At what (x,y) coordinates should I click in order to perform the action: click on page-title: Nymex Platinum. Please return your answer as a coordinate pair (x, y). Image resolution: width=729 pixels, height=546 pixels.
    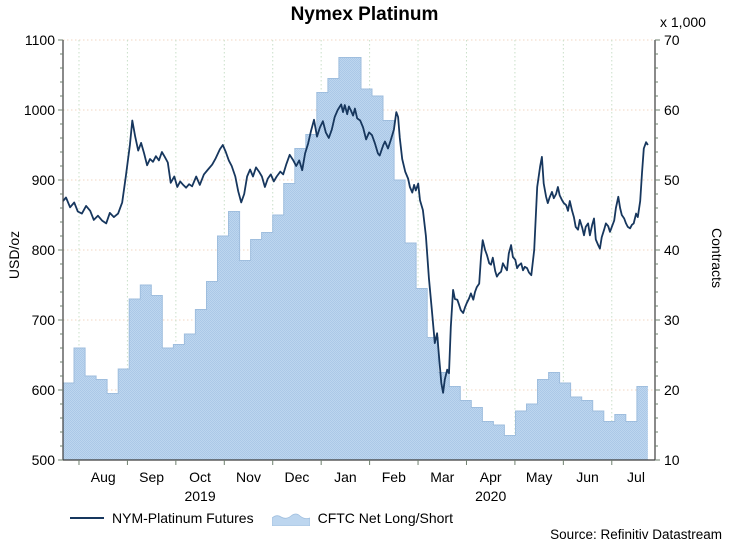
    Looking at the image, I should click on (364, 14).